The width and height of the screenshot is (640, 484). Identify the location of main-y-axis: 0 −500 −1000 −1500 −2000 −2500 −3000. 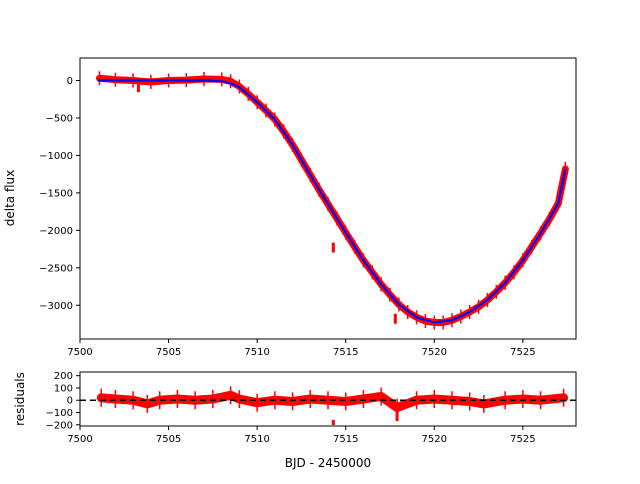
(59, 194).